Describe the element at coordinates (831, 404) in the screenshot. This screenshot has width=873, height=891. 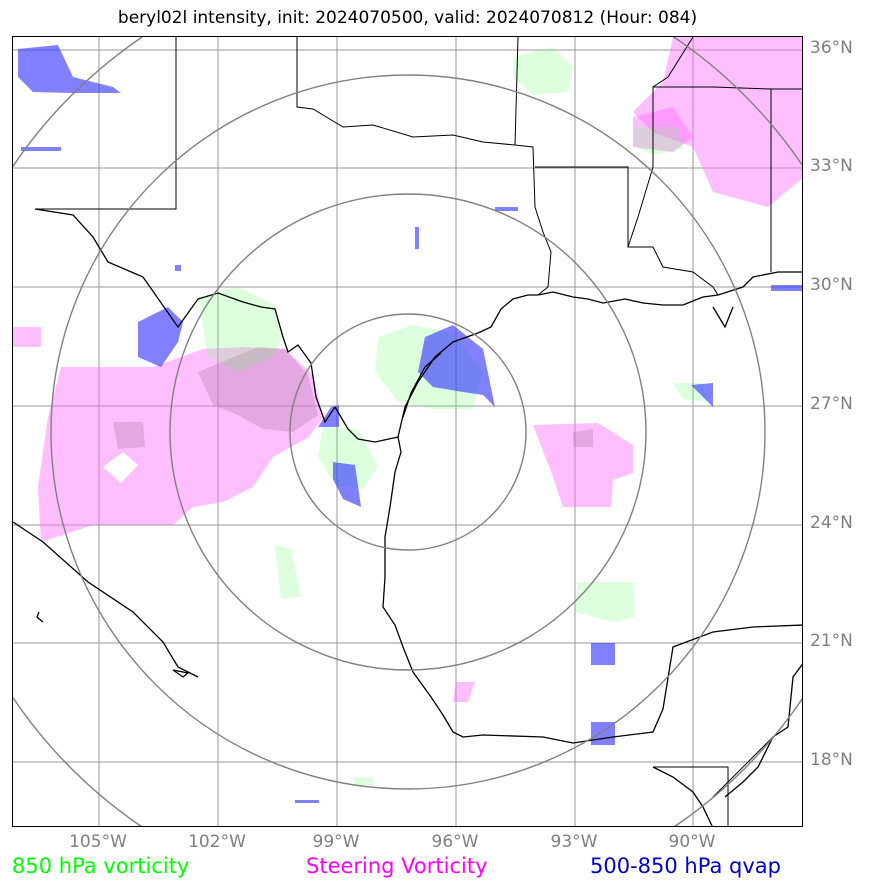
I see `lat-label-27: 27°N` at that location.